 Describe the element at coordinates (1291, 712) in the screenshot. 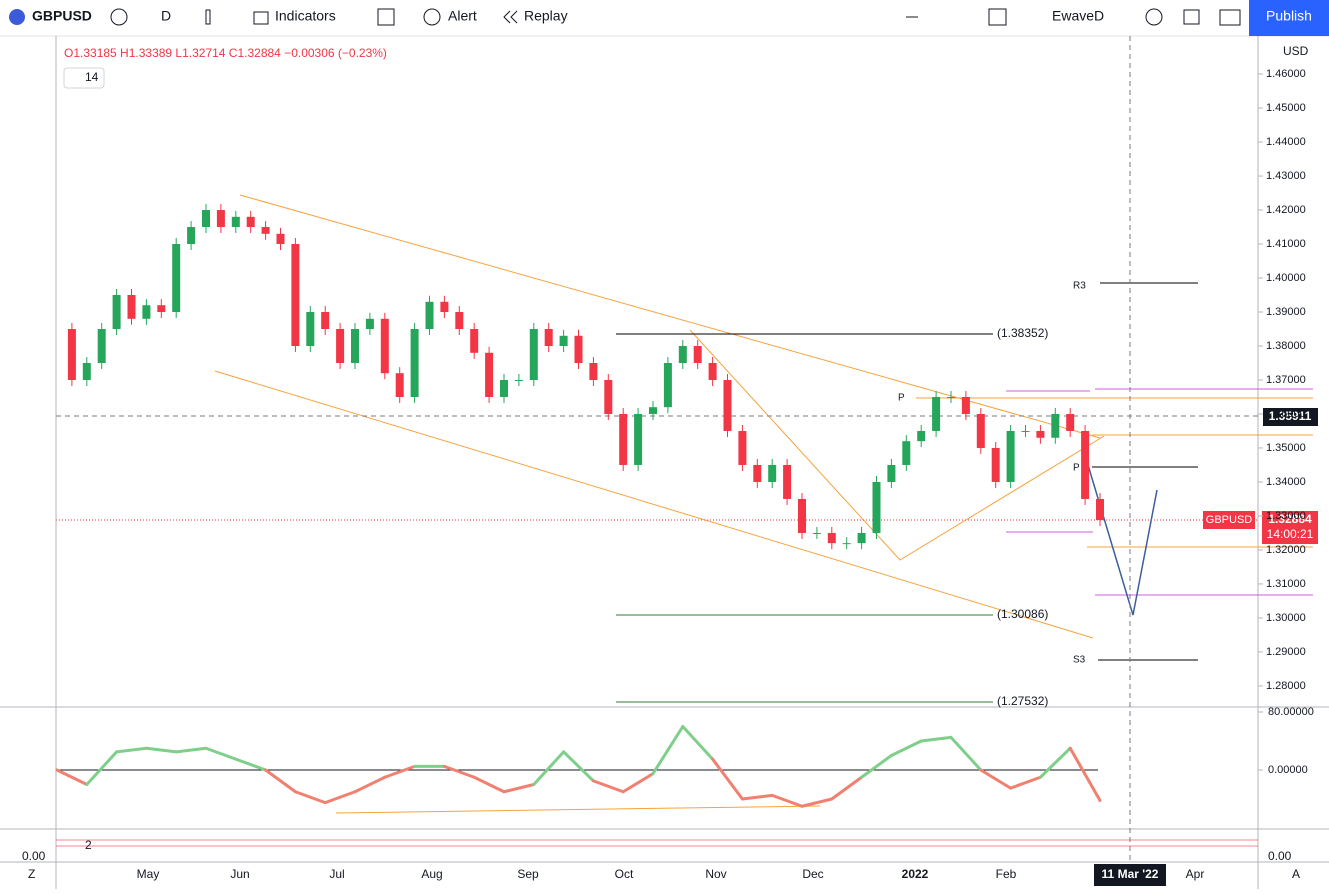

I see `osc-tick-label: 80.00000` at that location.